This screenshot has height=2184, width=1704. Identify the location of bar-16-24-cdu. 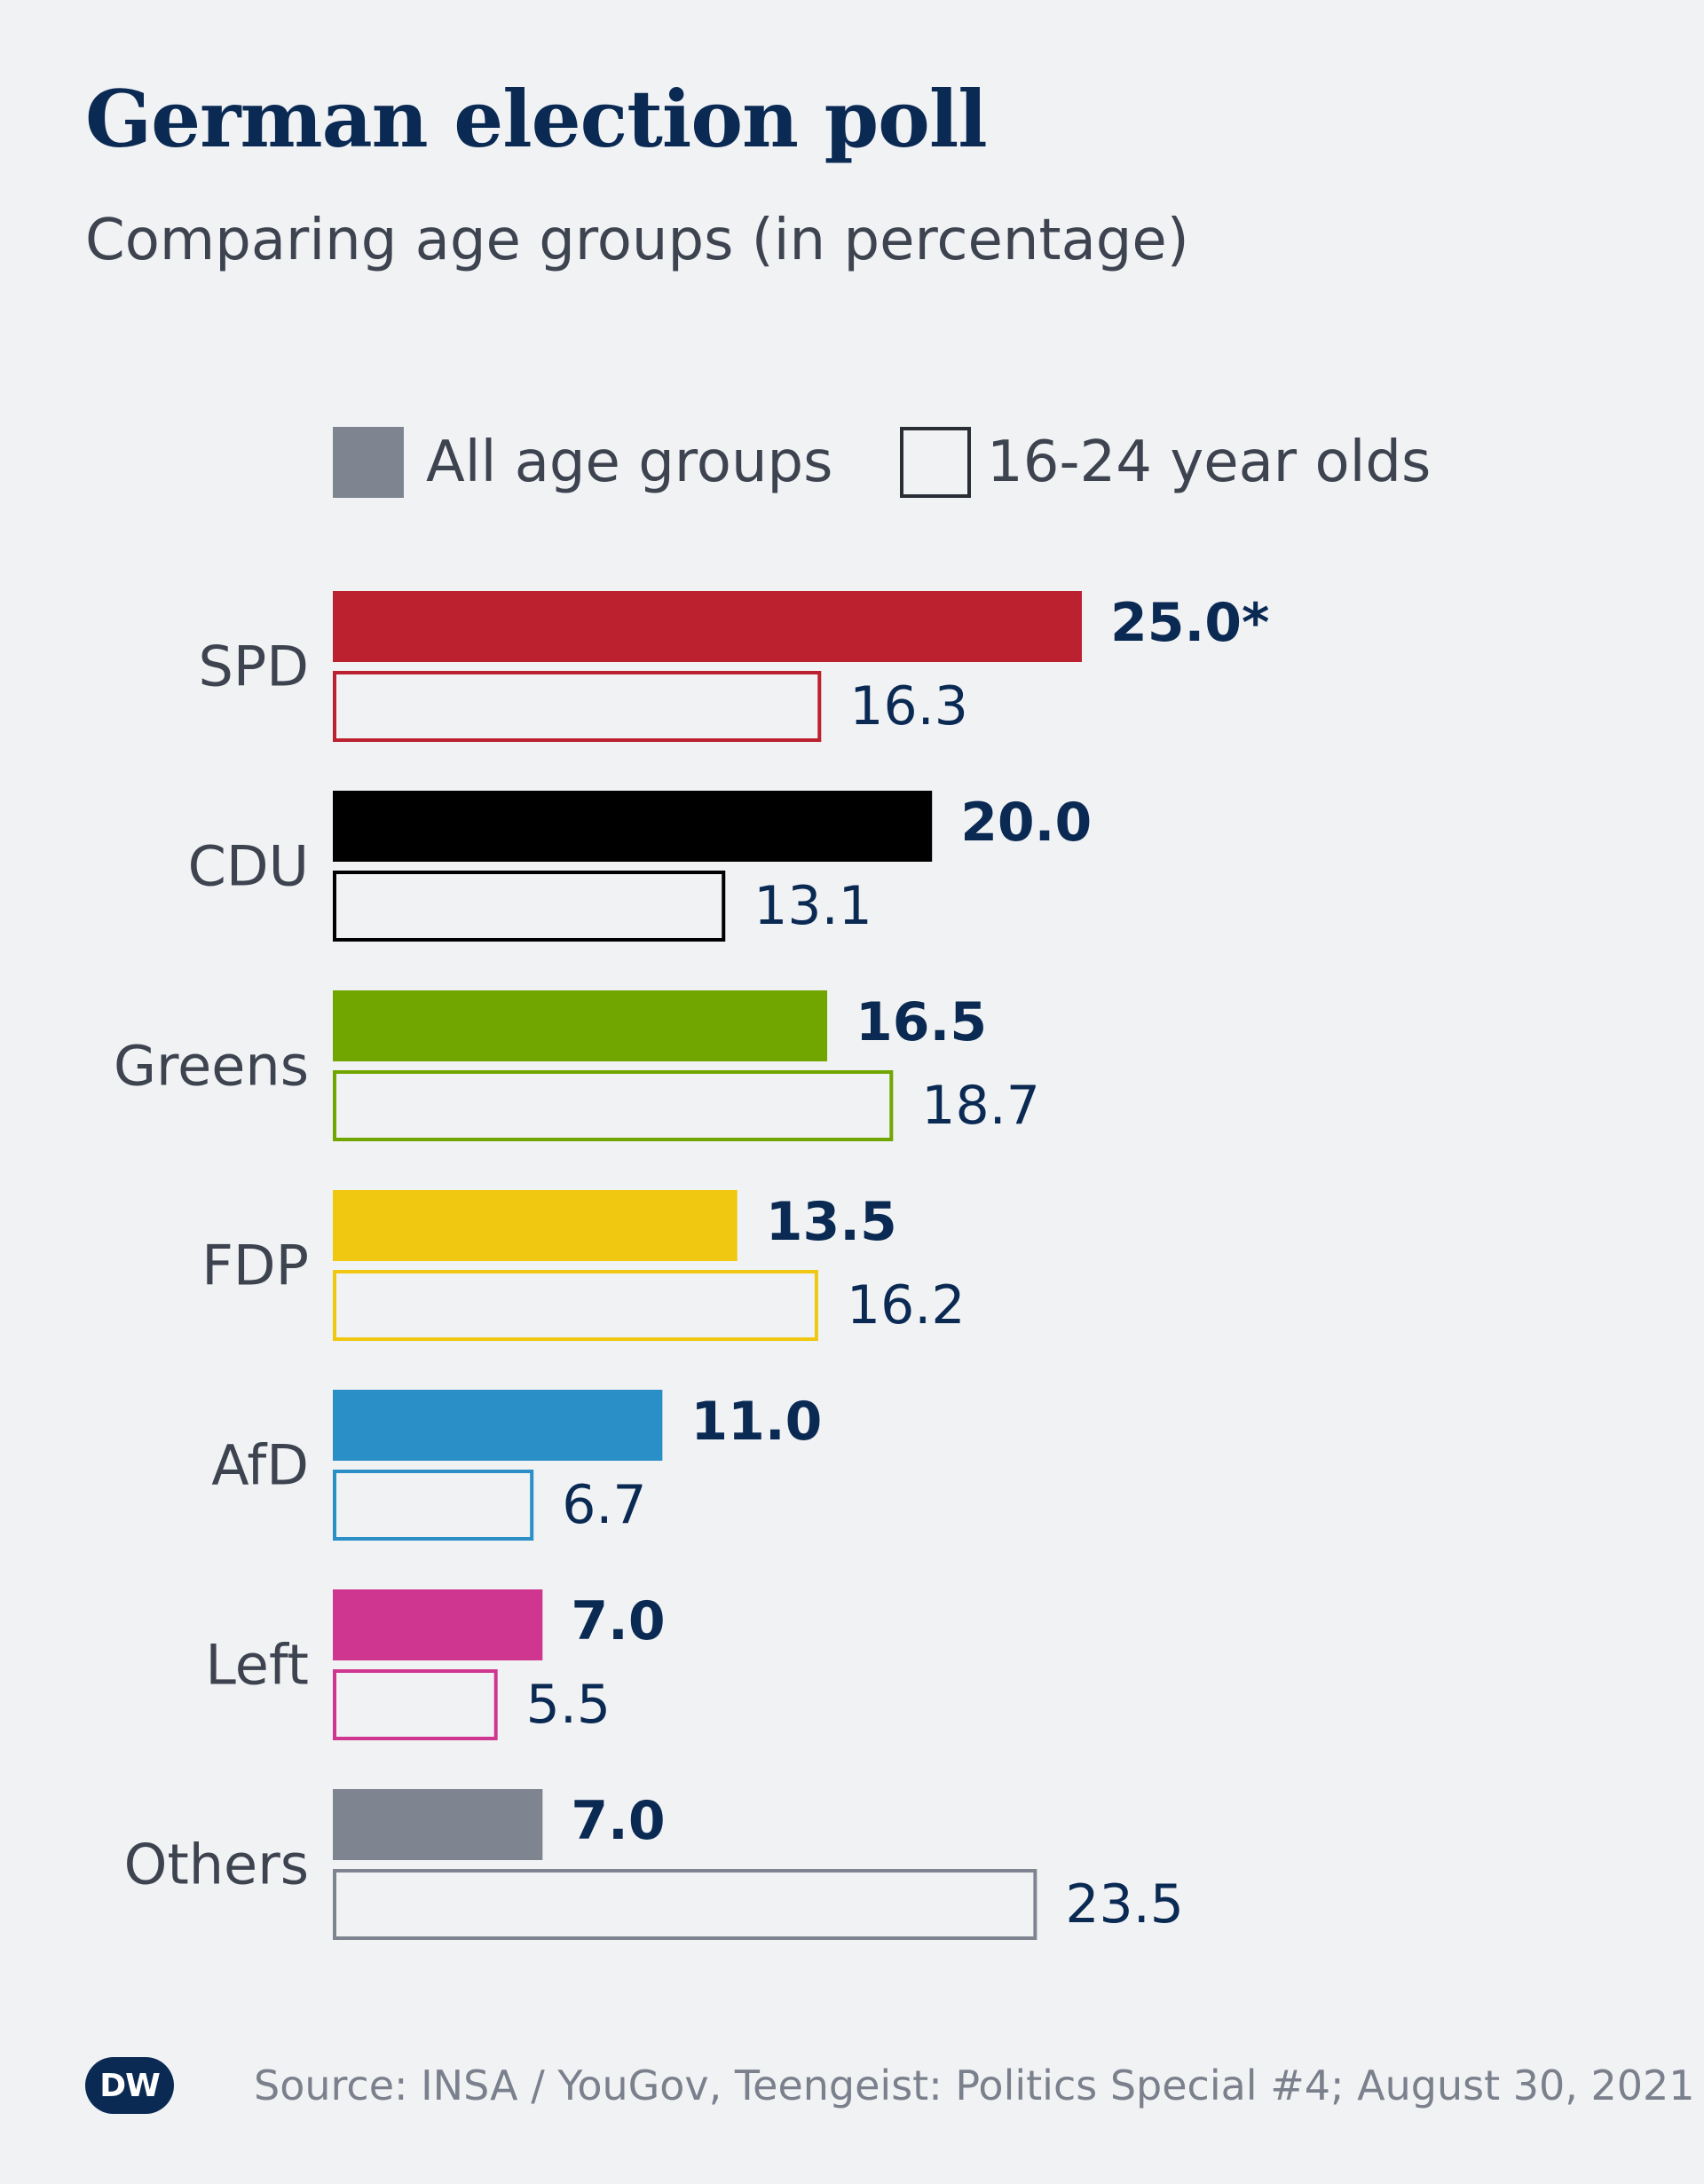
(529, 906).